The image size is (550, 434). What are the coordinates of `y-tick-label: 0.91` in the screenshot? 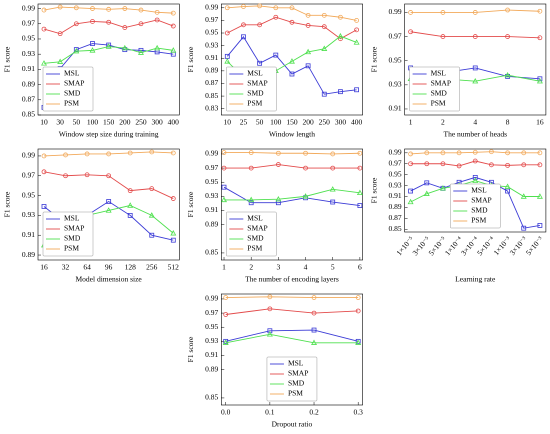 It's located at (211, 209).